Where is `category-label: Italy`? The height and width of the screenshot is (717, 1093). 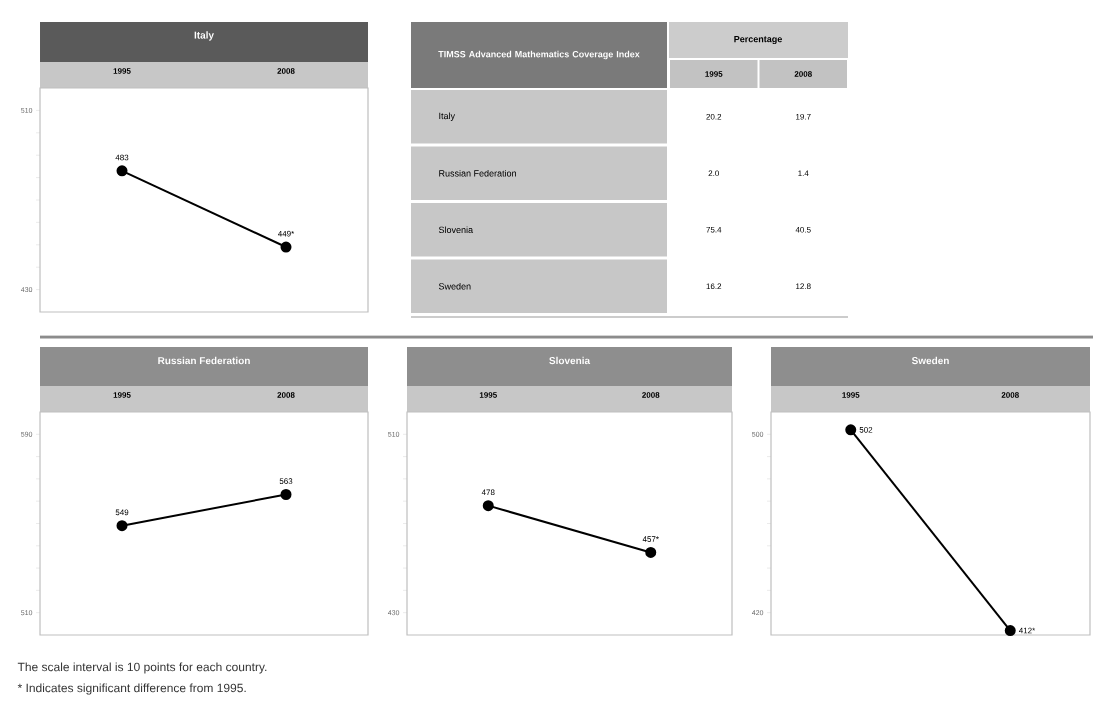
category-label: Italy is located at coordinates (447, 116).